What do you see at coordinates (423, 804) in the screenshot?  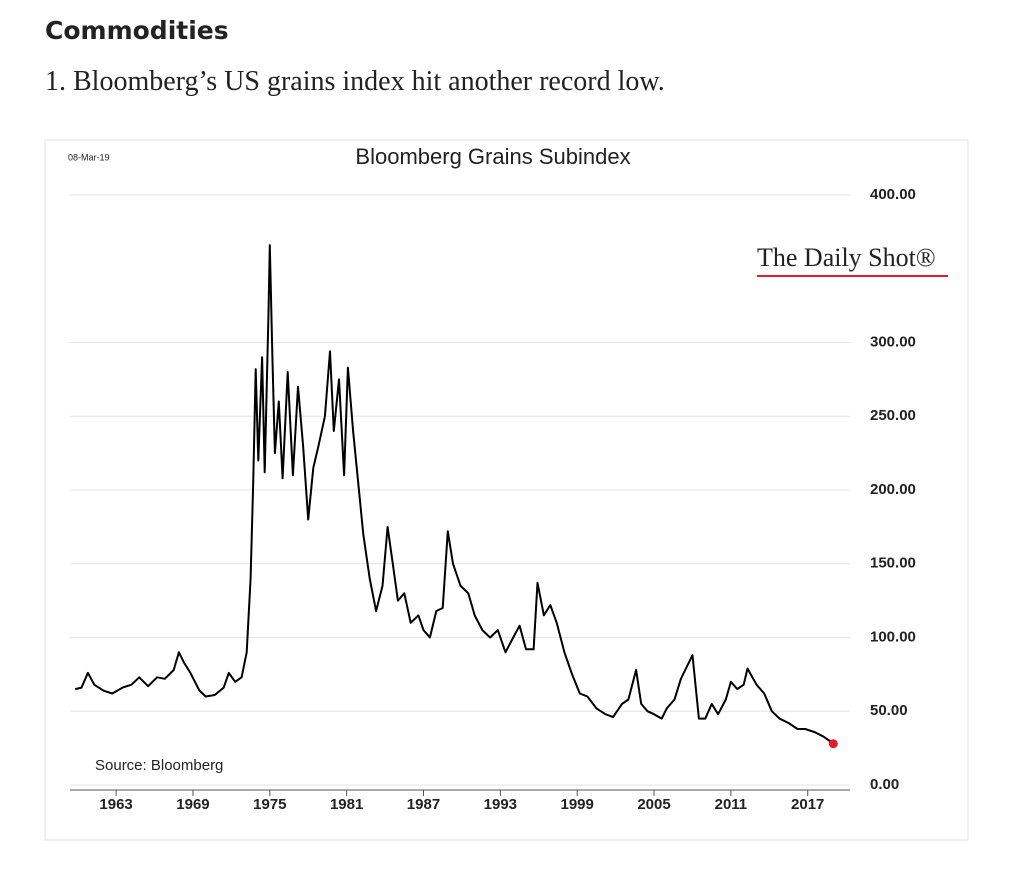 I see `x-tick-label: 1987` at bounding box center [423, 804].